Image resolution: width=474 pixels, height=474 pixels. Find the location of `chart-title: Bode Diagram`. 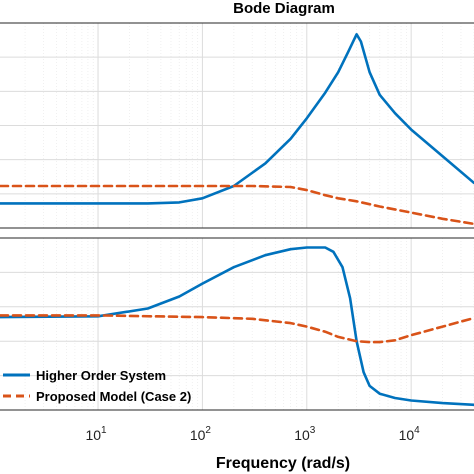

chart-title: Bode Diagram is located at coordinates (284, 8).